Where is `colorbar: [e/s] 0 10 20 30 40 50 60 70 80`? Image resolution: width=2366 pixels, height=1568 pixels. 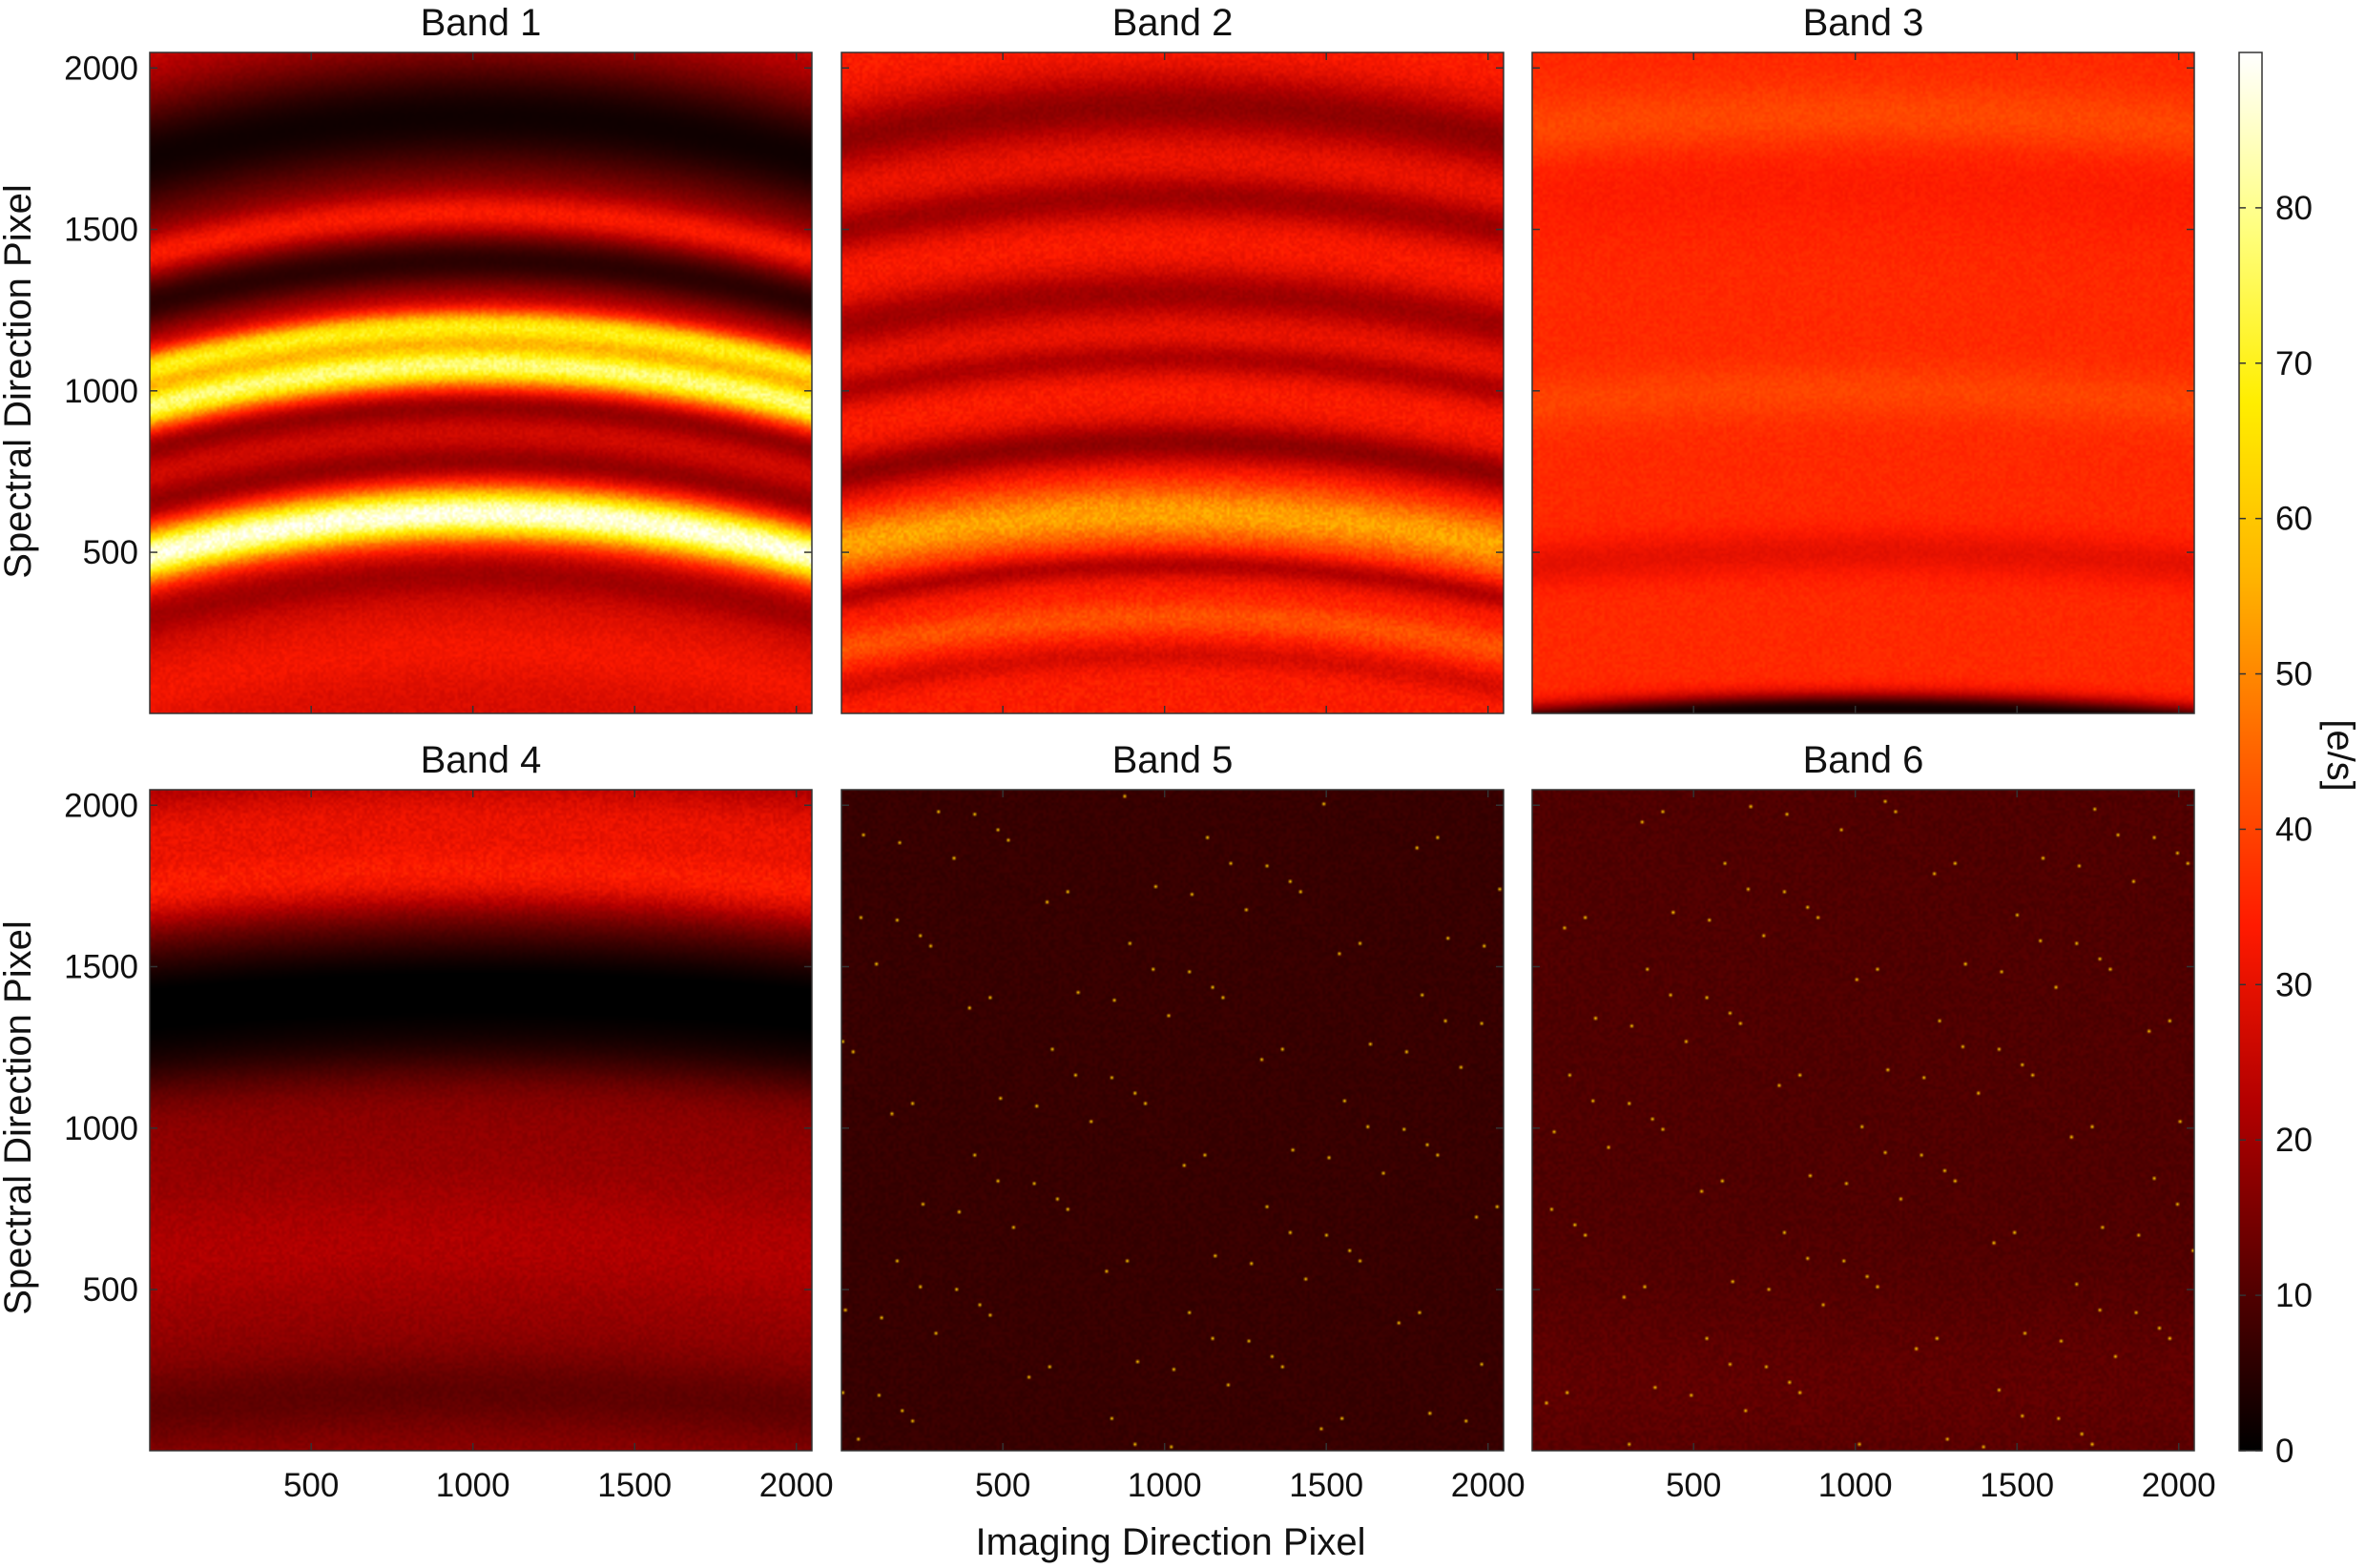
colorbar: [e/s] 0 10 20 30 40 50 60 70 80 is located at coordinates (2299, 761).